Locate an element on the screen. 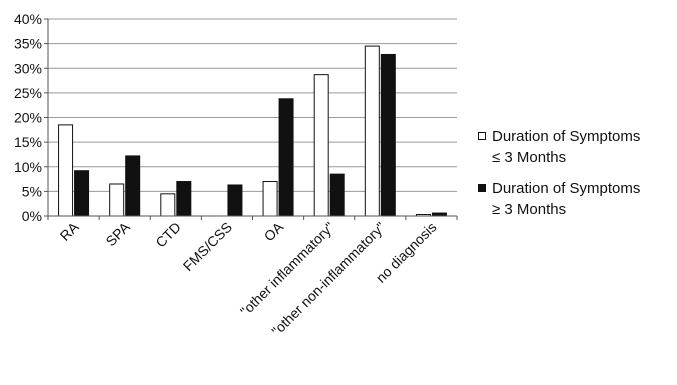 This screenshot has height=385, width=677. x-tick-label: OA is located at coordinates (274, 231).